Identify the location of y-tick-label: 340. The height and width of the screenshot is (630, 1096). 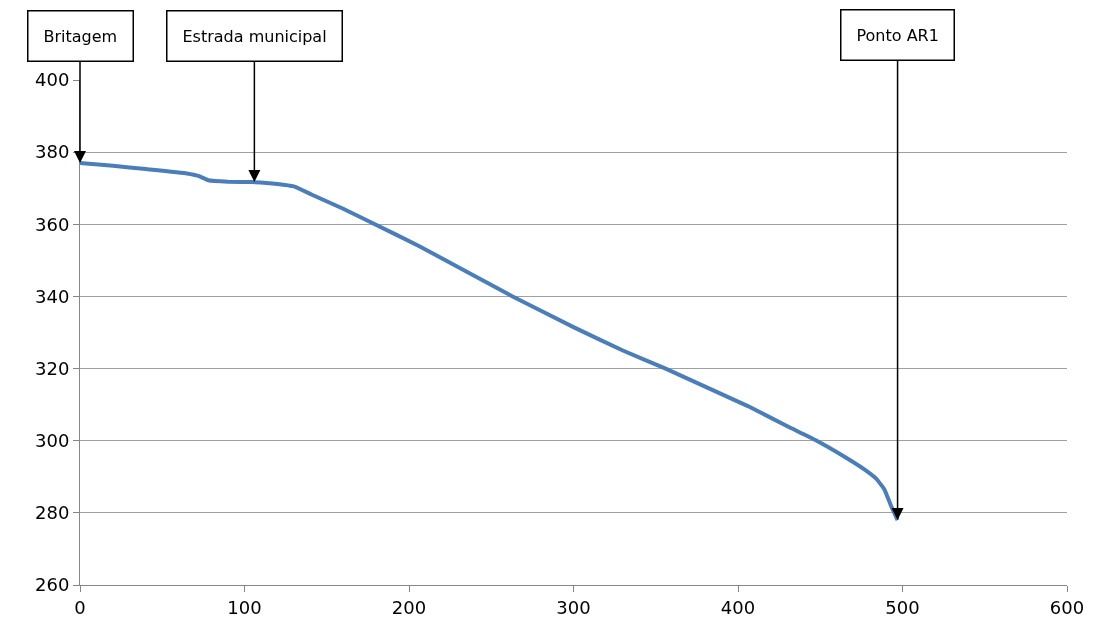
(52, 296).